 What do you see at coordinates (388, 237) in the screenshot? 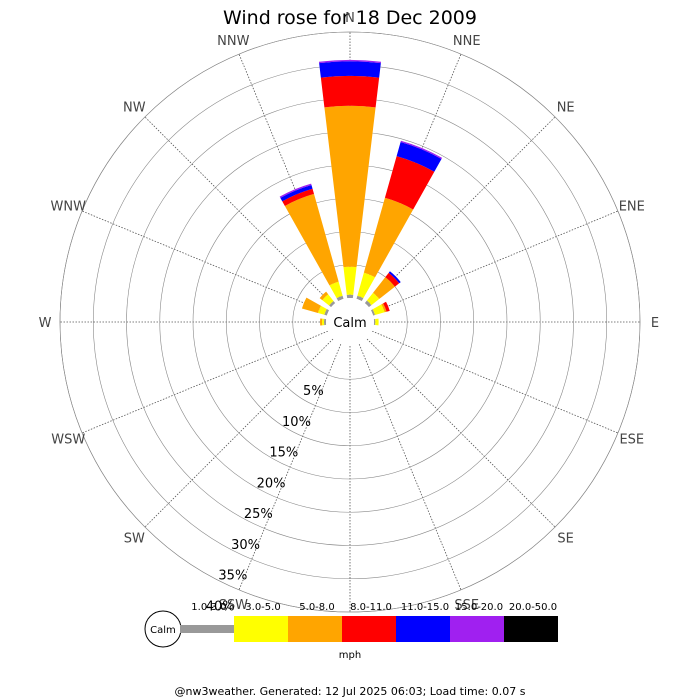
I see `bar-segment-nne-5.0-8.0` at bounding box center [388, 237].